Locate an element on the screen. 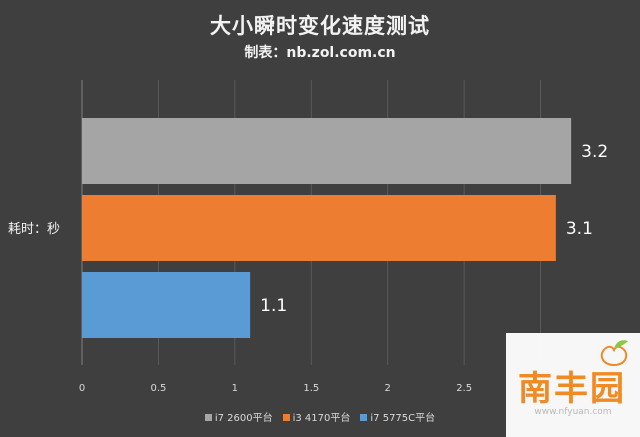 The width and height of the screenshot is (640, 437). bar-data-label: 3.1 is located at coordinates (579, 229).